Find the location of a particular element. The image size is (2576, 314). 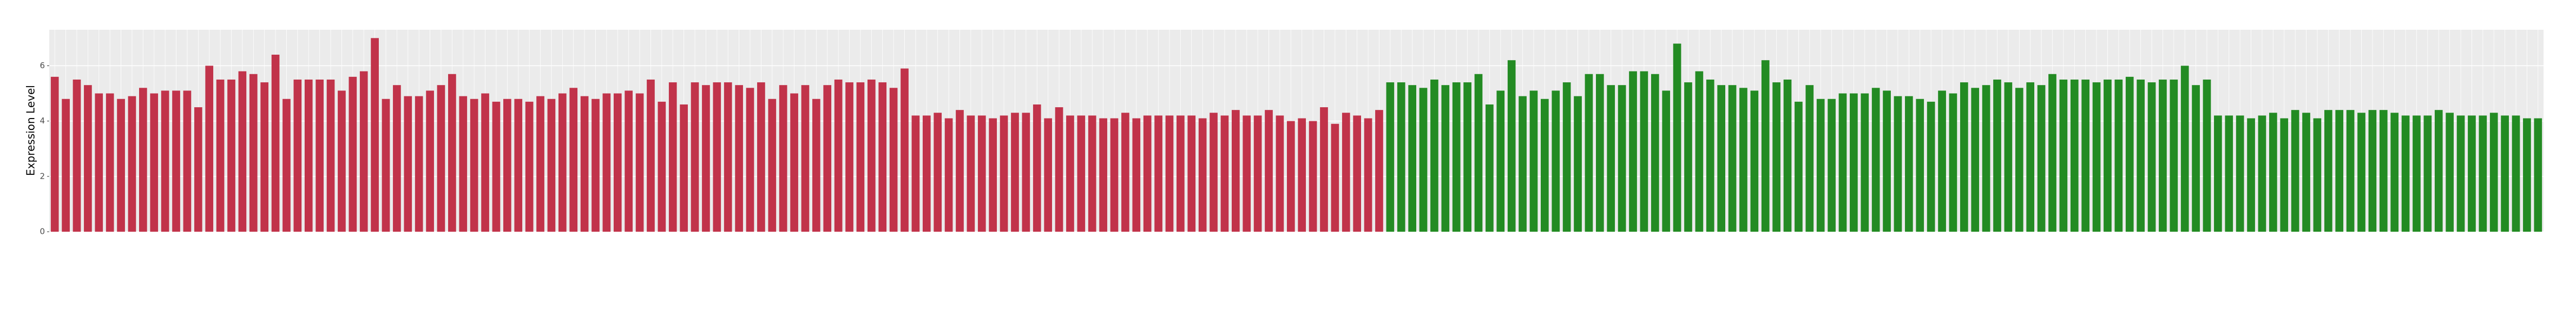

y-tick-label: 2 is located at coordinates (42, 176).